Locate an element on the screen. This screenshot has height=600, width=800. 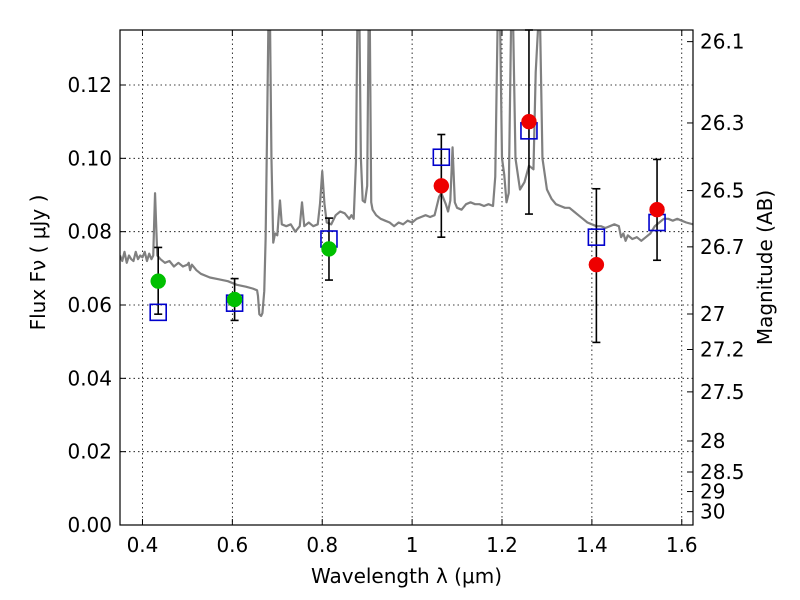
x-tick-label: 1.4 is located at coordinates (592, 545).